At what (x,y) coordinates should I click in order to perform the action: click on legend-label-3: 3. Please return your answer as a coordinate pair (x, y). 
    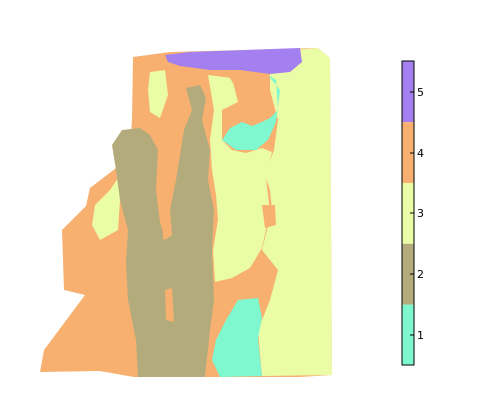
    Looking at the image, I should click on (420, 213).